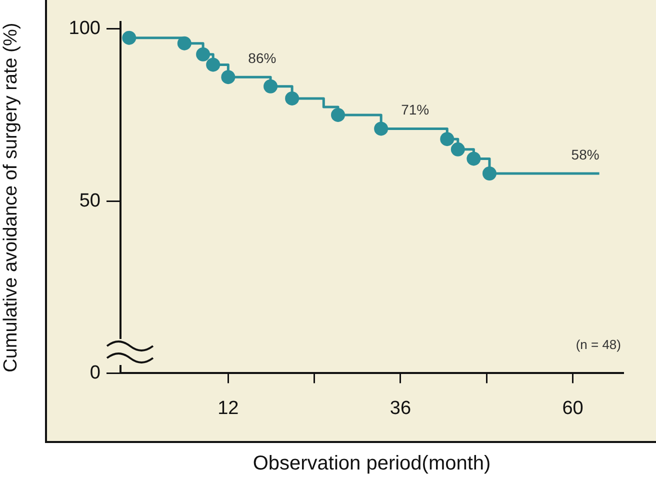 Image resolution: width=656 pixels, height=480 pixels. I want to click on x-axis-title: Observation period(month), so click(371, 463).